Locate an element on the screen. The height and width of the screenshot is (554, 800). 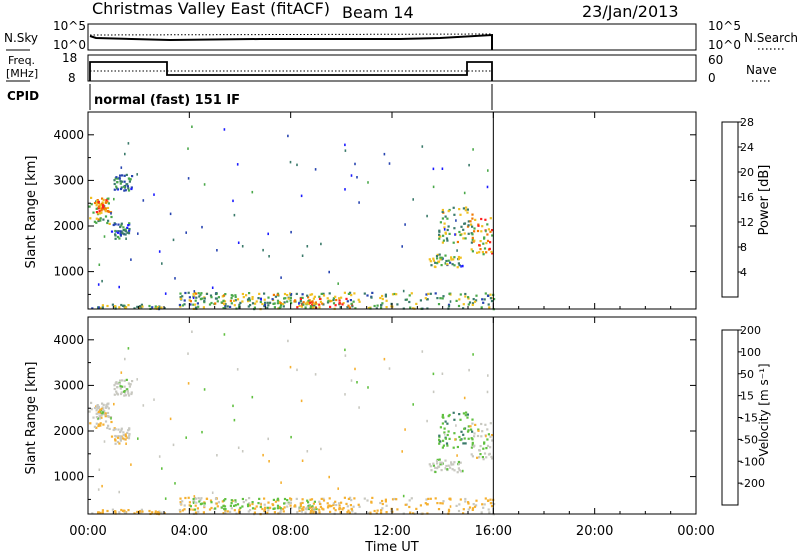
nsky-label: N.Sky is located at coordinates (21, 38).